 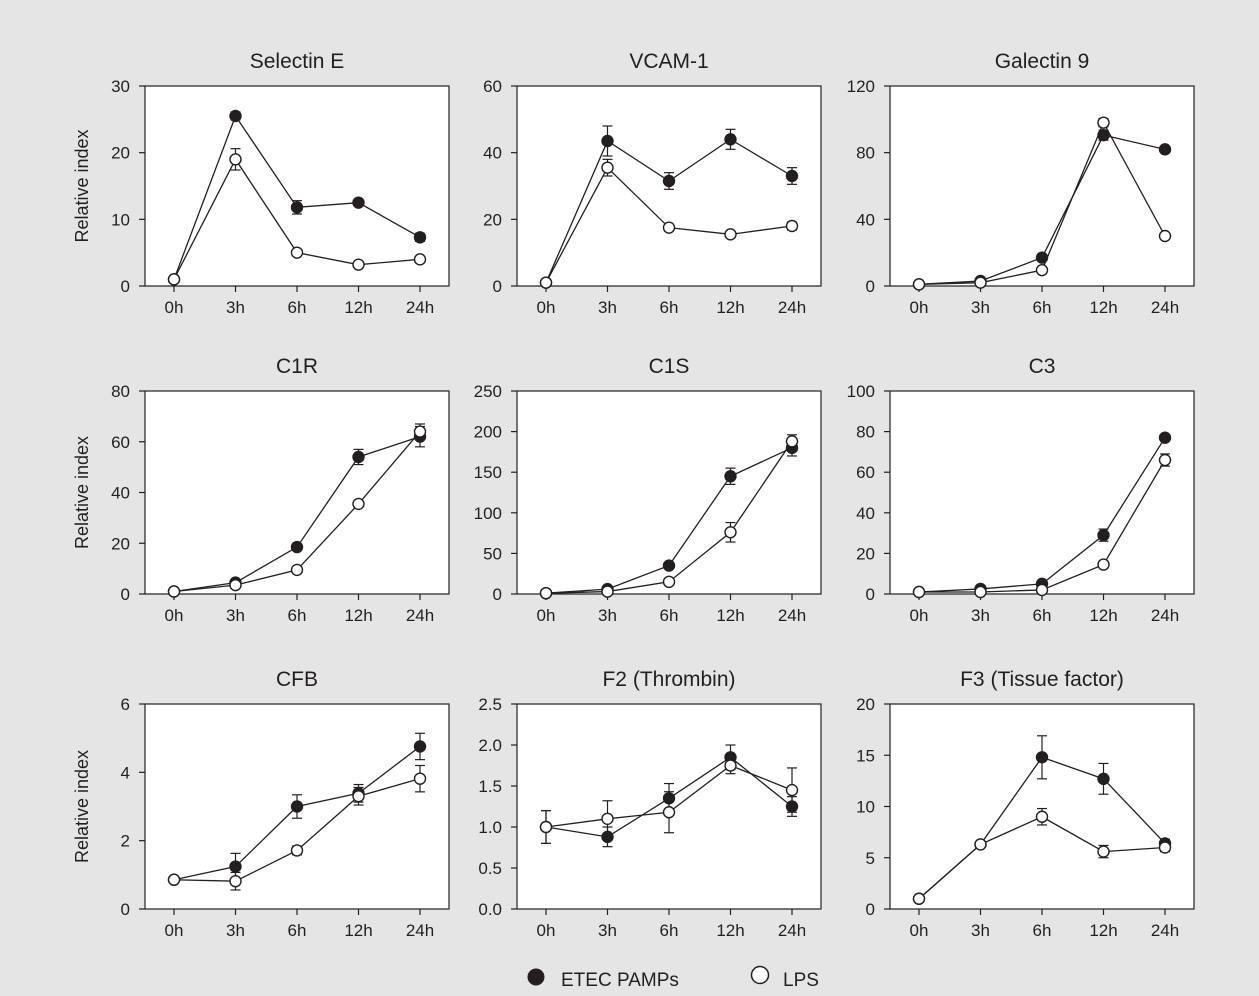 What do you see at coordinates (490, 704) in the screenshot?
I see `y-tick-label: 2.5` at bounding box center [490, 704].